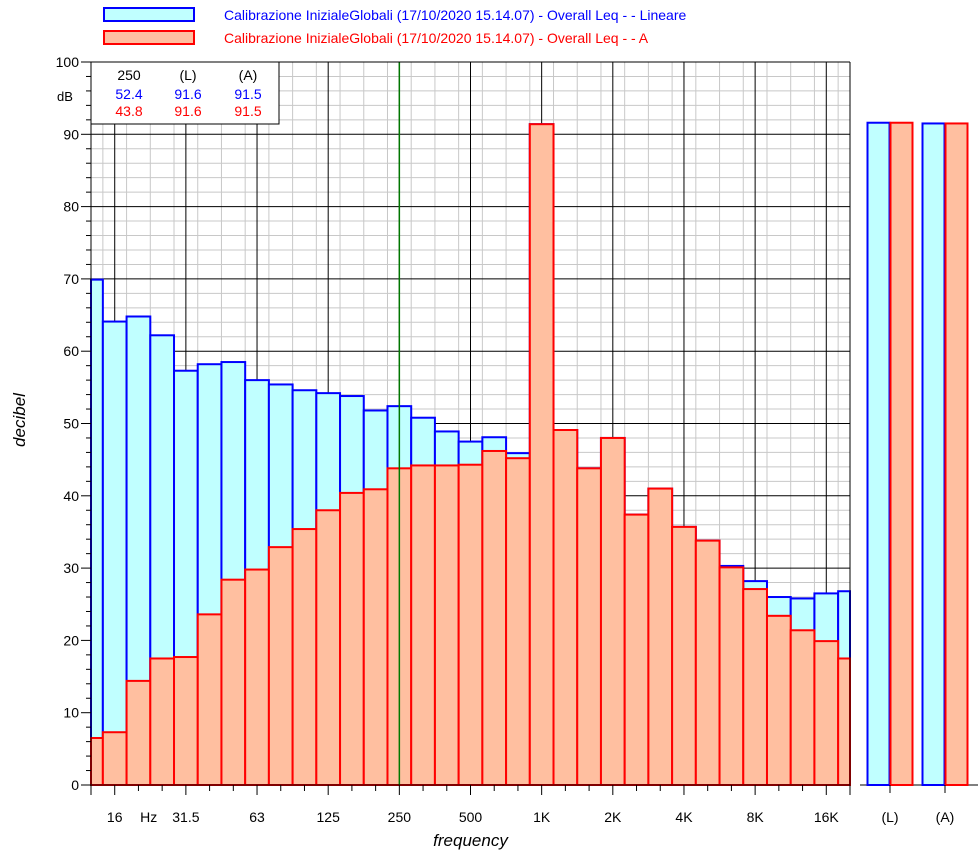  What do you see at coordinates (542, 817) in the screenshot?
I see `x-tick-label: 1K` at bounding box center [542, 817].